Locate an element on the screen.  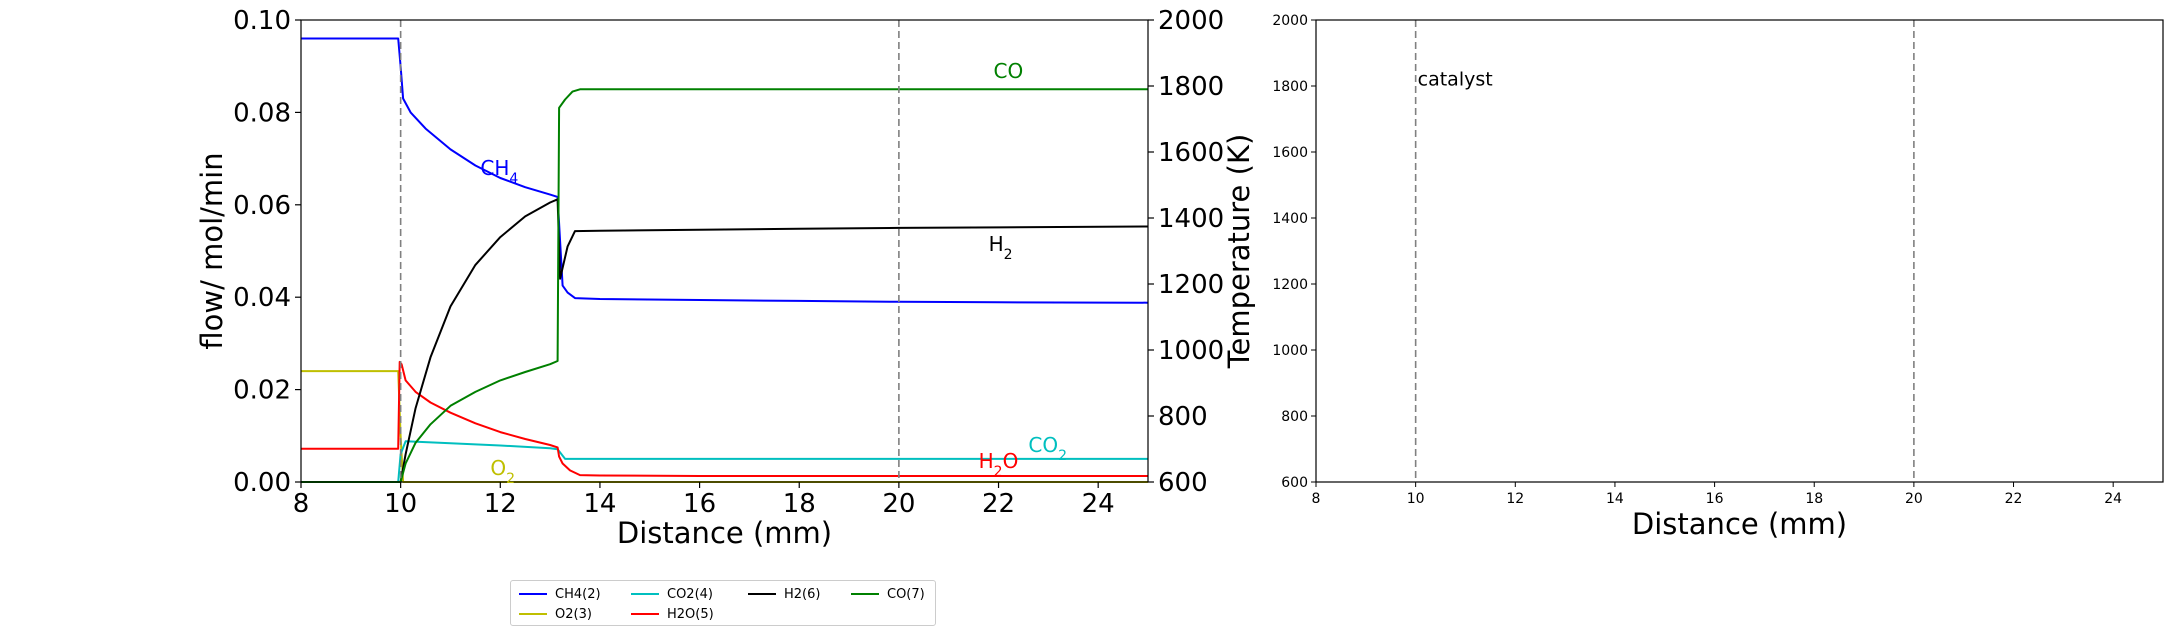
y2-tick-label: 1000 is located at coordinates (1191, 351).